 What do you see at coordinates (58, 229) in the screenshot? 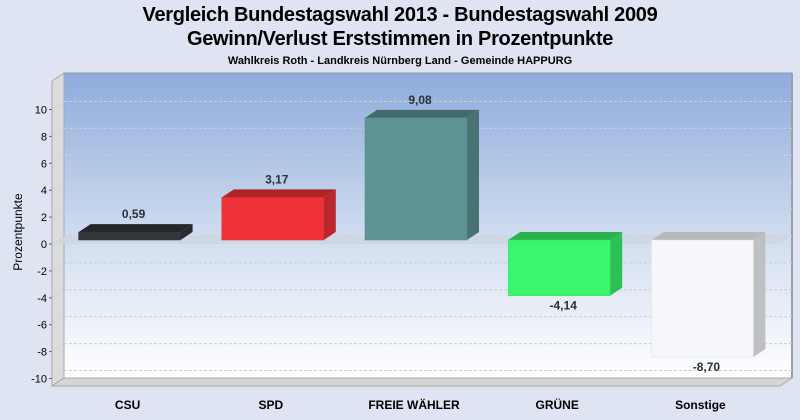
I see `left-wall` at bounding box center [58, 229].